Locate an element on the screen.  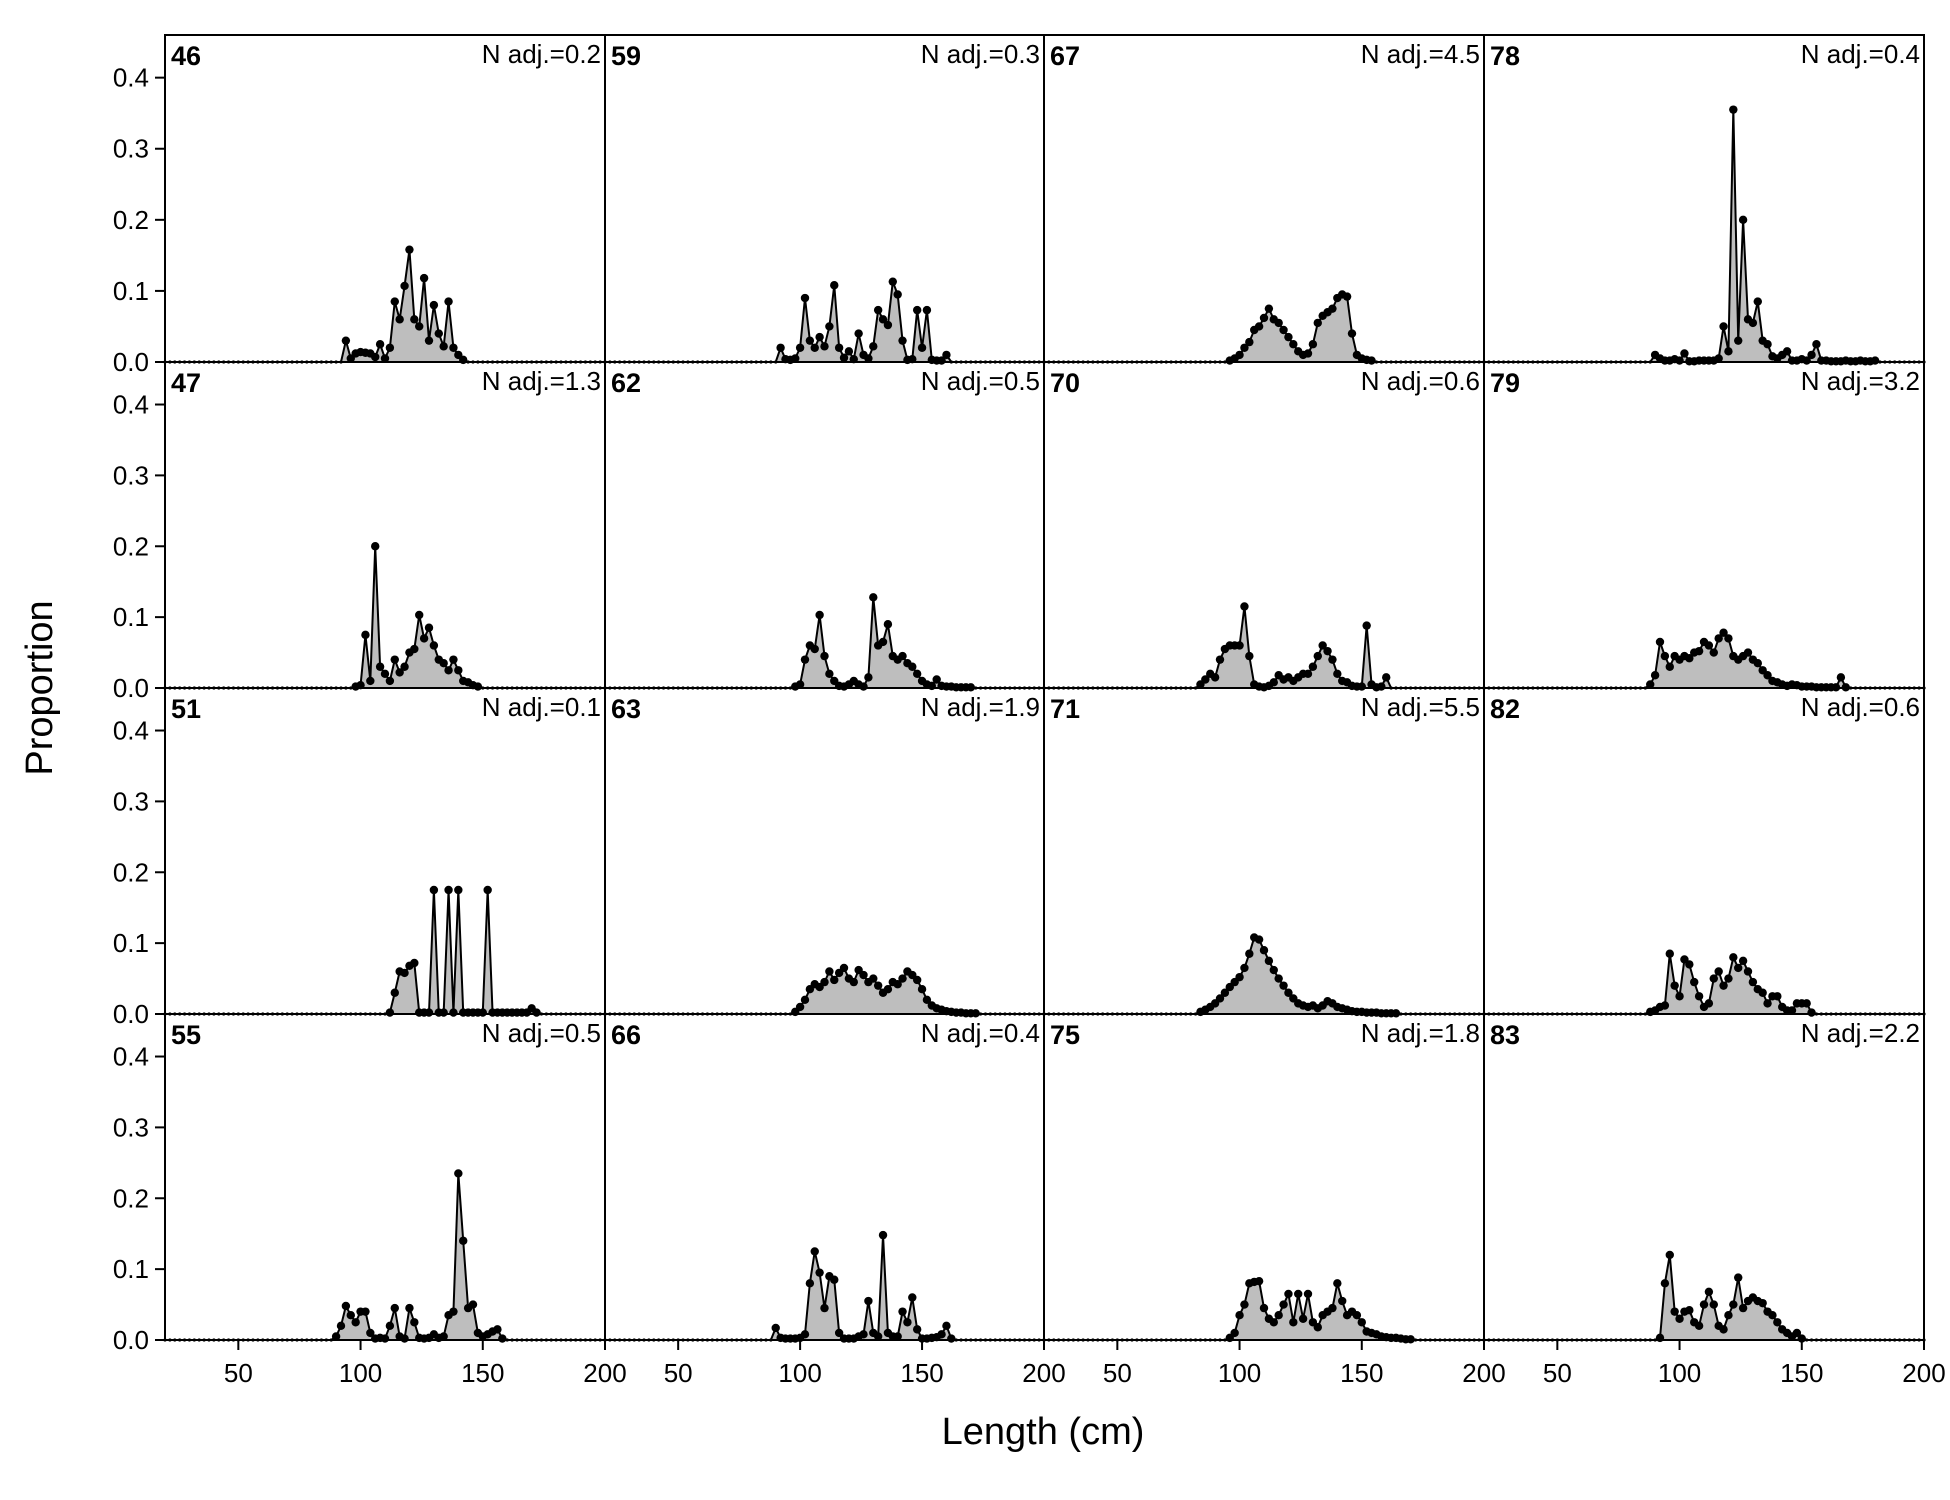
panel-n-label: N adj.=0.5 is located at coordinates (541, 1033).